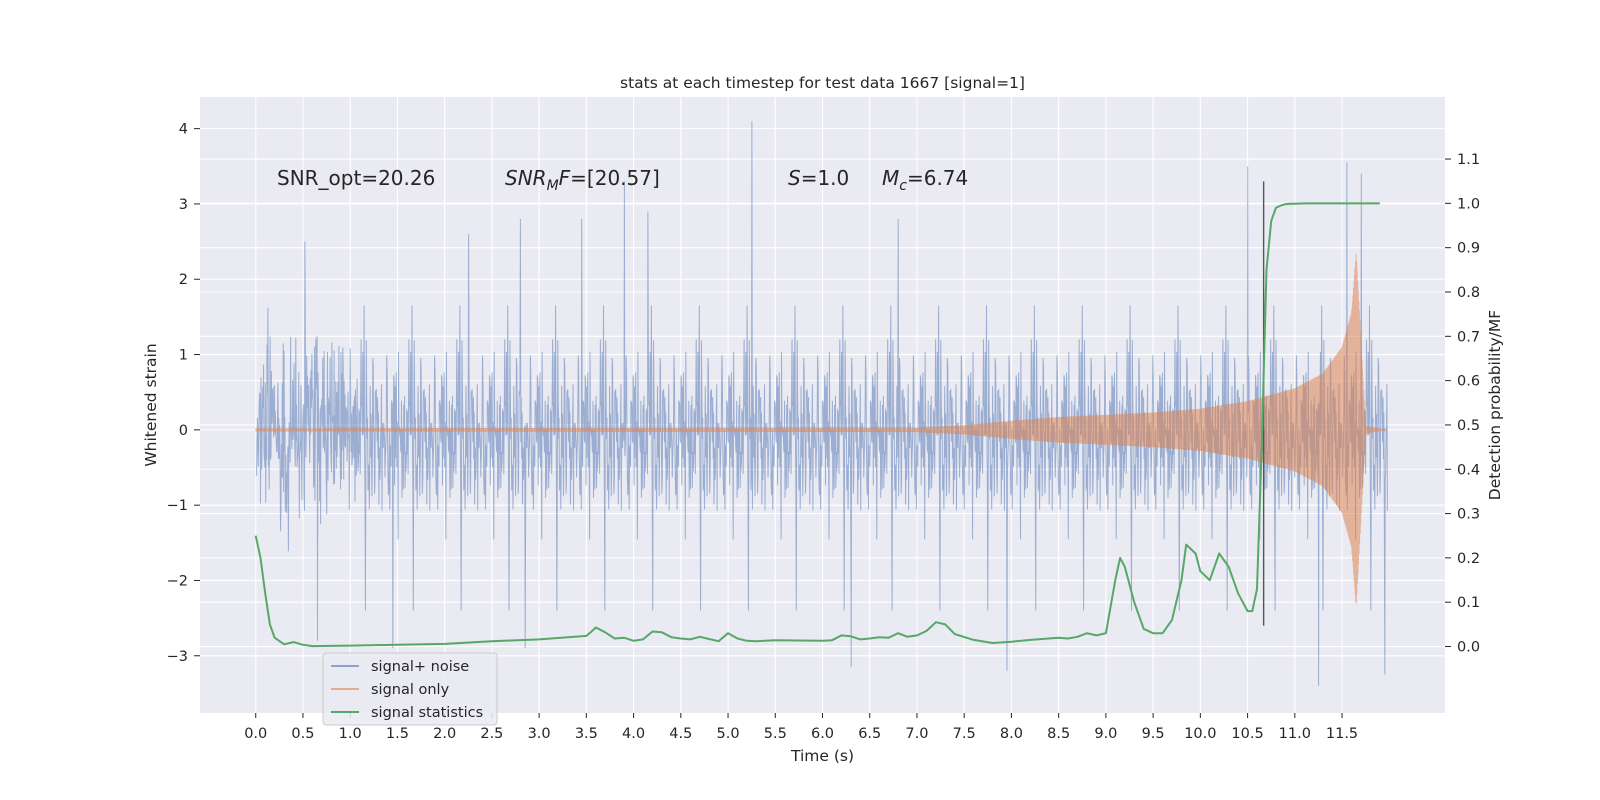  What do you see at coordinates (1468, 470) in the screenshot?
I see `y2-tick-label: 0.4` at bounding box center [1468, 470].